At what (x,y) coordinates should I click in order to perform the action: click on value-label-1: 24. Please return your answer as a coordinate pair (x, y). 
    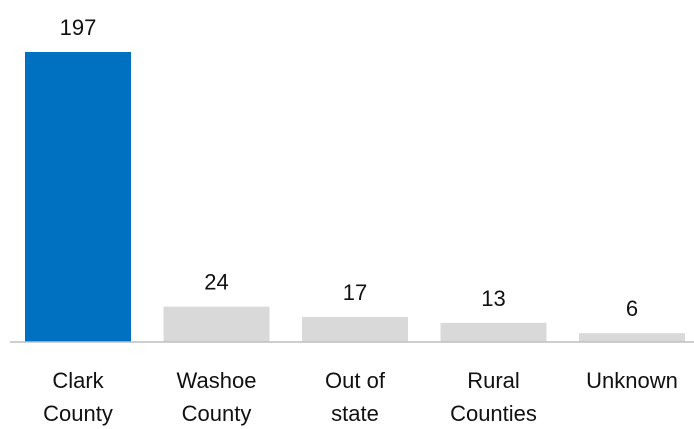
    Looking at the image, I should click on (216, 282).